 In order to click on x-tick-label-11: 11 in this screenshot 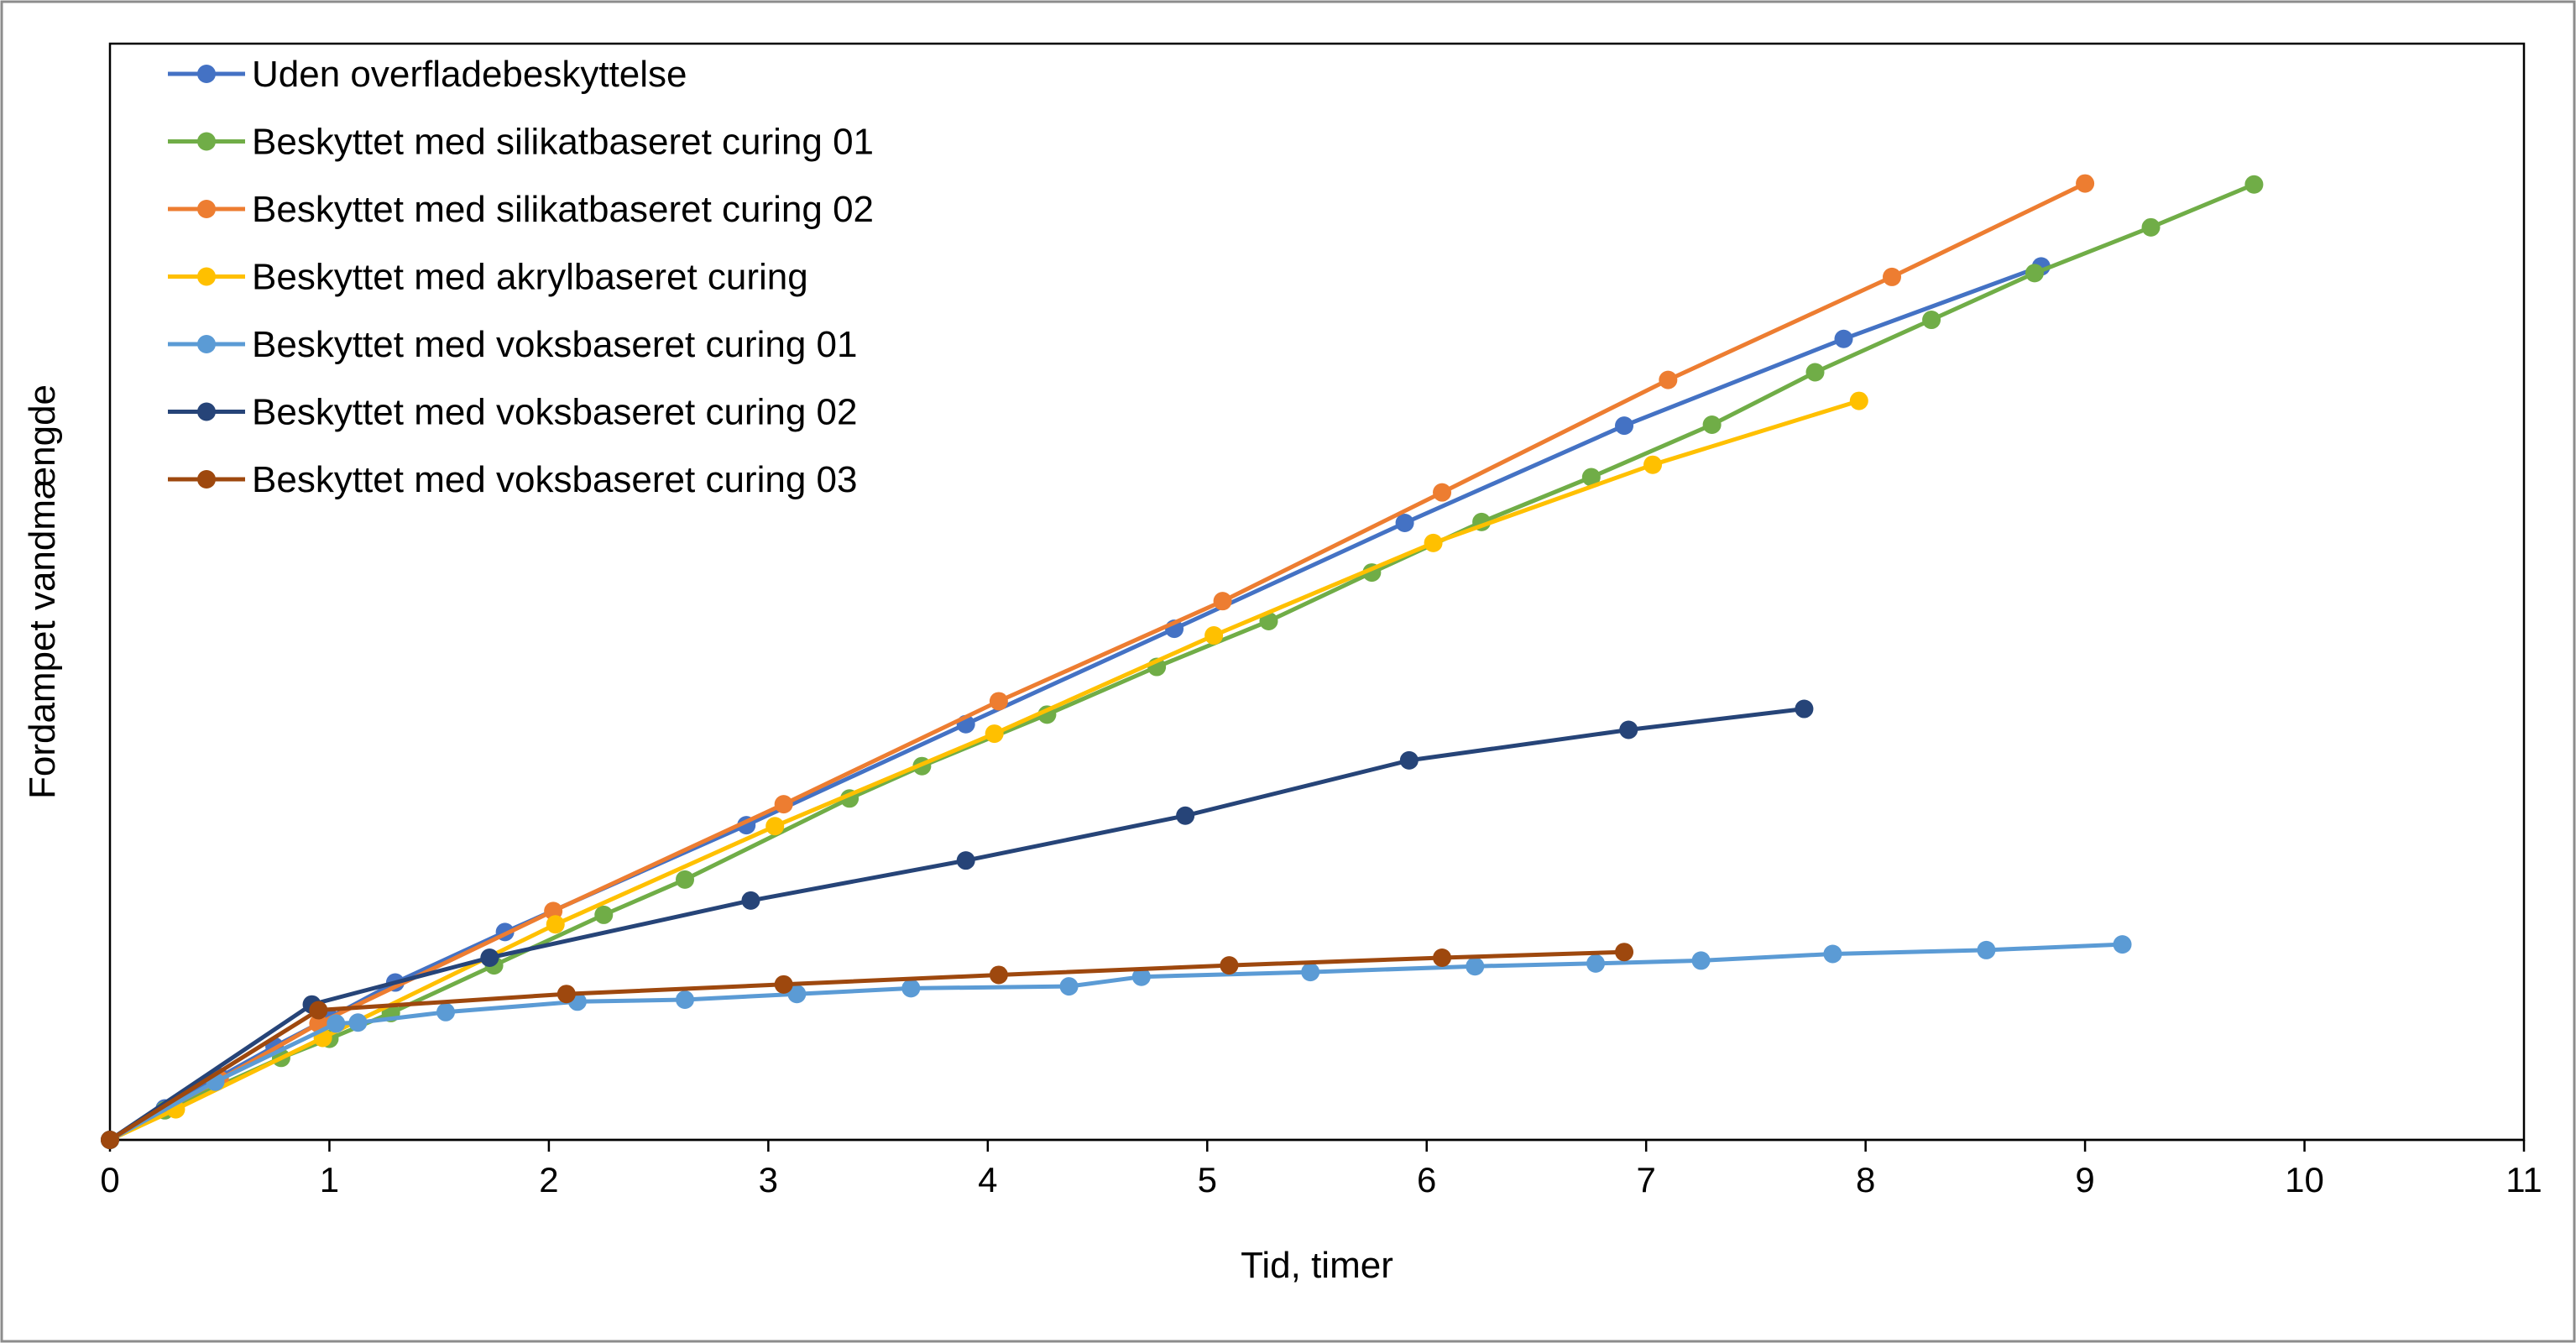, I will do `click(2523, 1179)`.